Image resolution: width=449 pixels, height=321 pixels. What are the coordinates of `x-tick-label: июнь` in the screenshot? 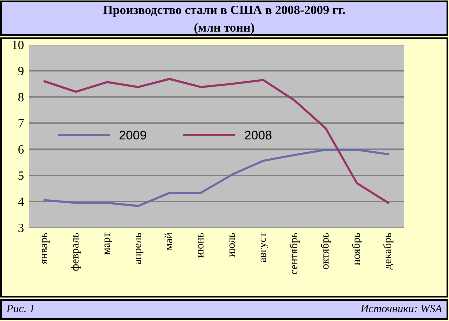 It's located at (201, 245).